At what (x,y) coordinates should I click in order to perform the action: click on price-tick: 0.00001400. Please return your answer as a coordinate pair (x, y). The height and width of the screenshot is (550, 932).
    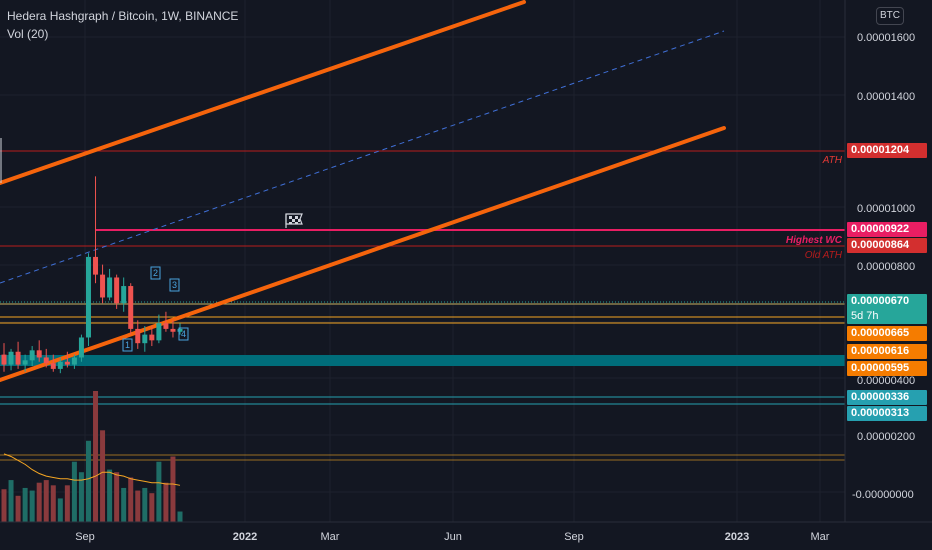
    Looking at the image, I should click on (886, 97).